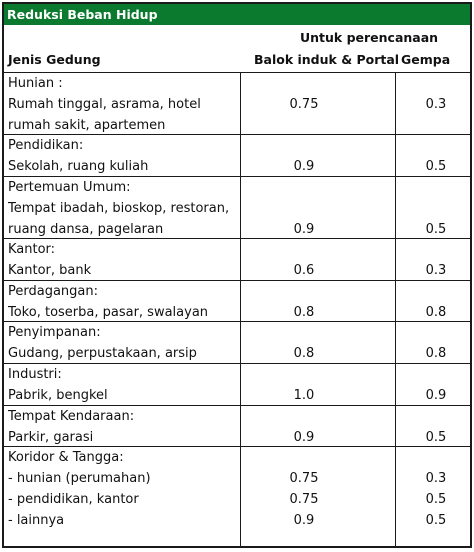  I want to click on building-type: - hunian (perumahan), so click(79, 478).